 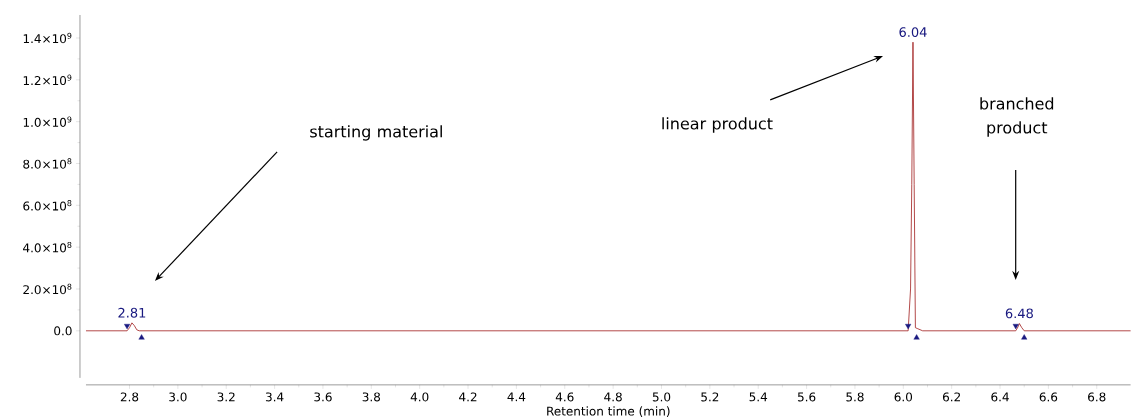 What do you see at coordinates (468, 397) in the screenshot?
I see `x-tick-label: 4.2` at bounding box center [468, 397].